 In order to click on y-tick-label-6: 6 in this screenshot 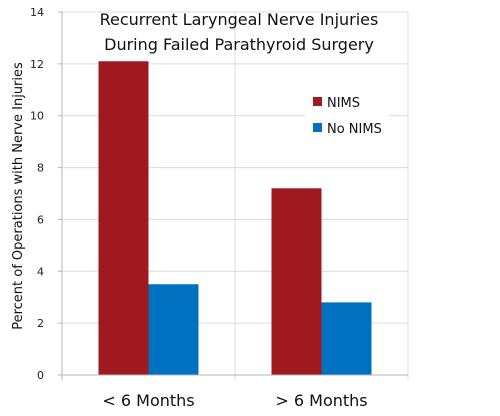, I will do `click(40, 219)`.